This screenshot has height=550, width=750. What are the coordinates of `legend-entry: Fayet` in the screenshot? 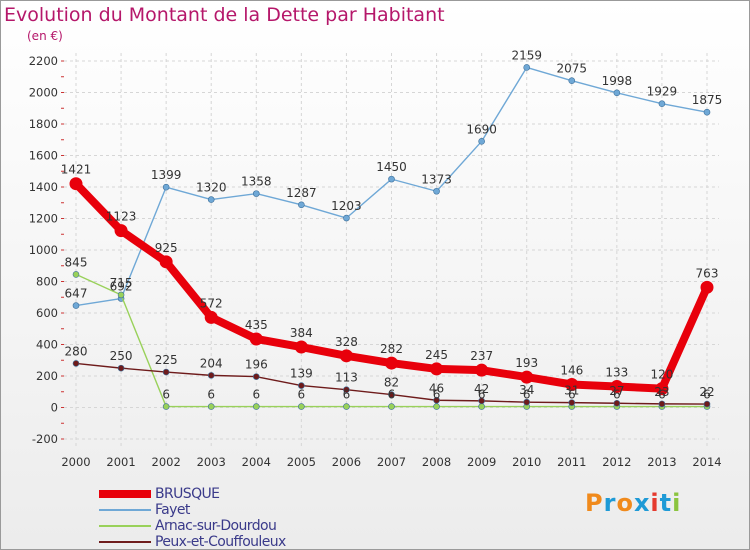 It's located at (192, 510).